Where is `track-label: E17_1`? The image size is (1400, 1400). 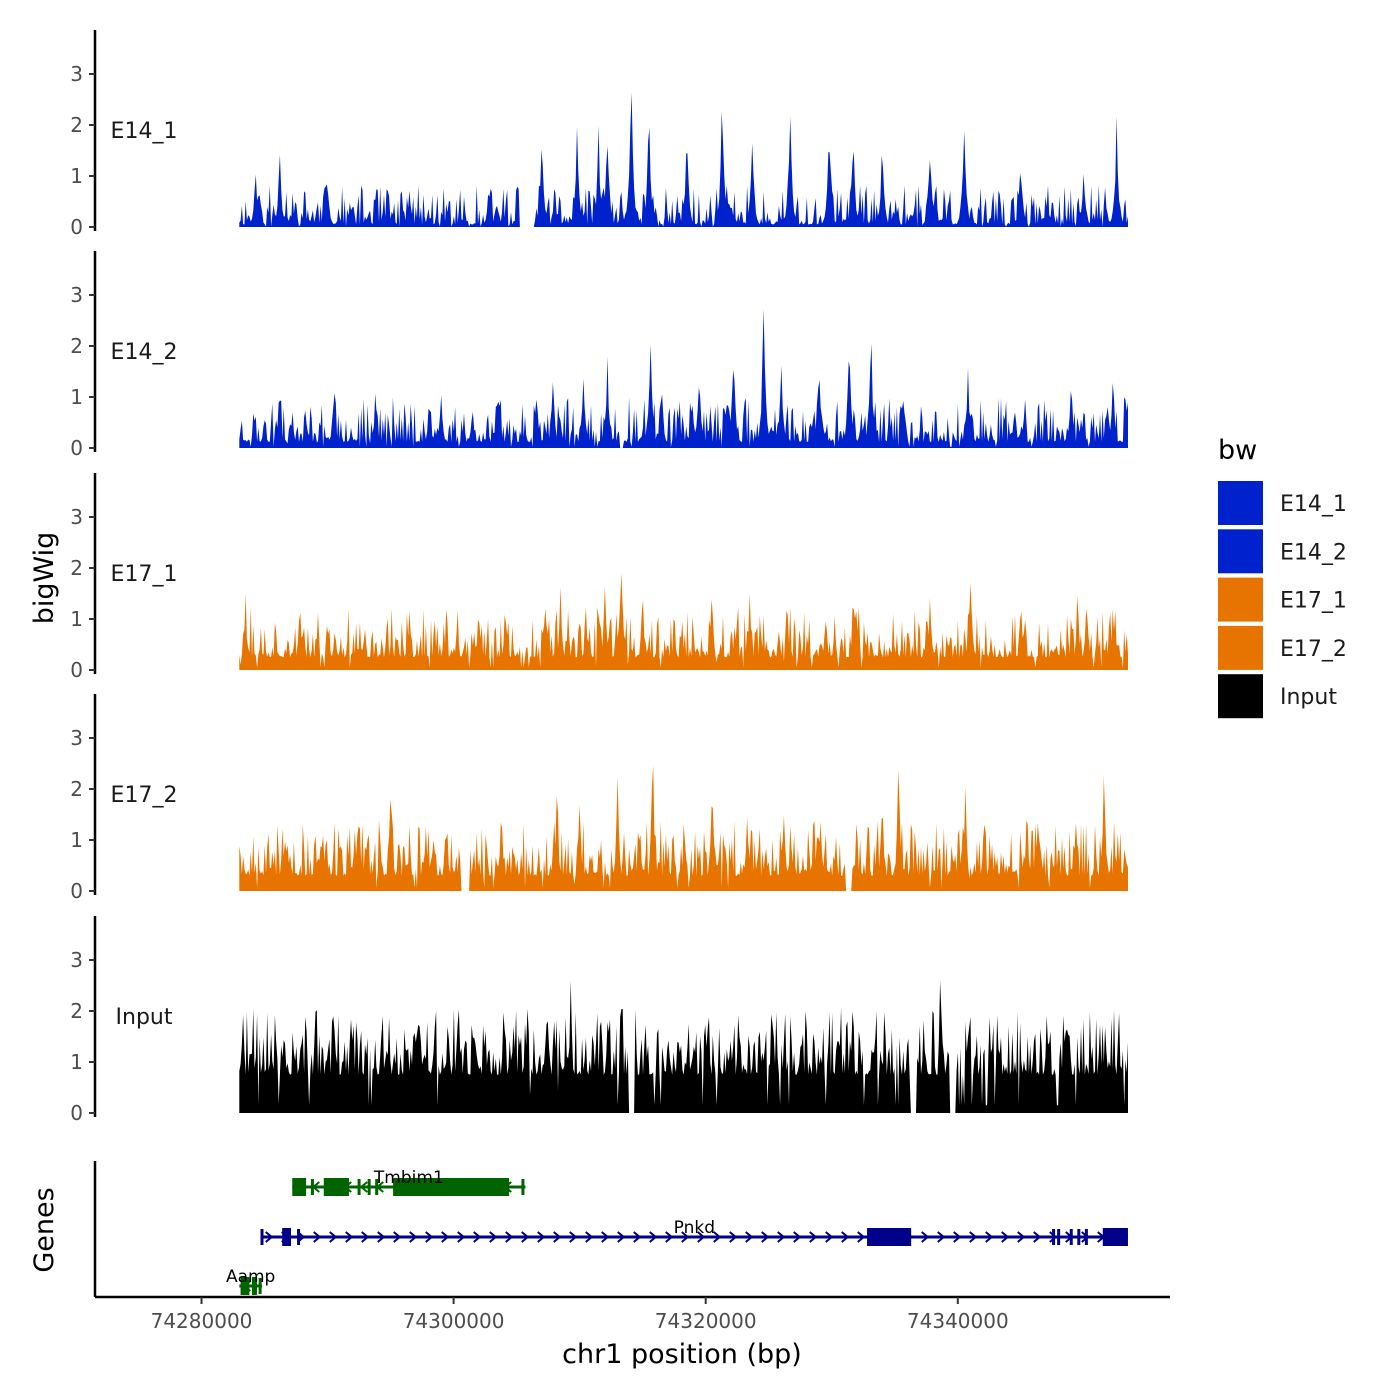
track-label: E17_1 is located at coordinates (144, 574).